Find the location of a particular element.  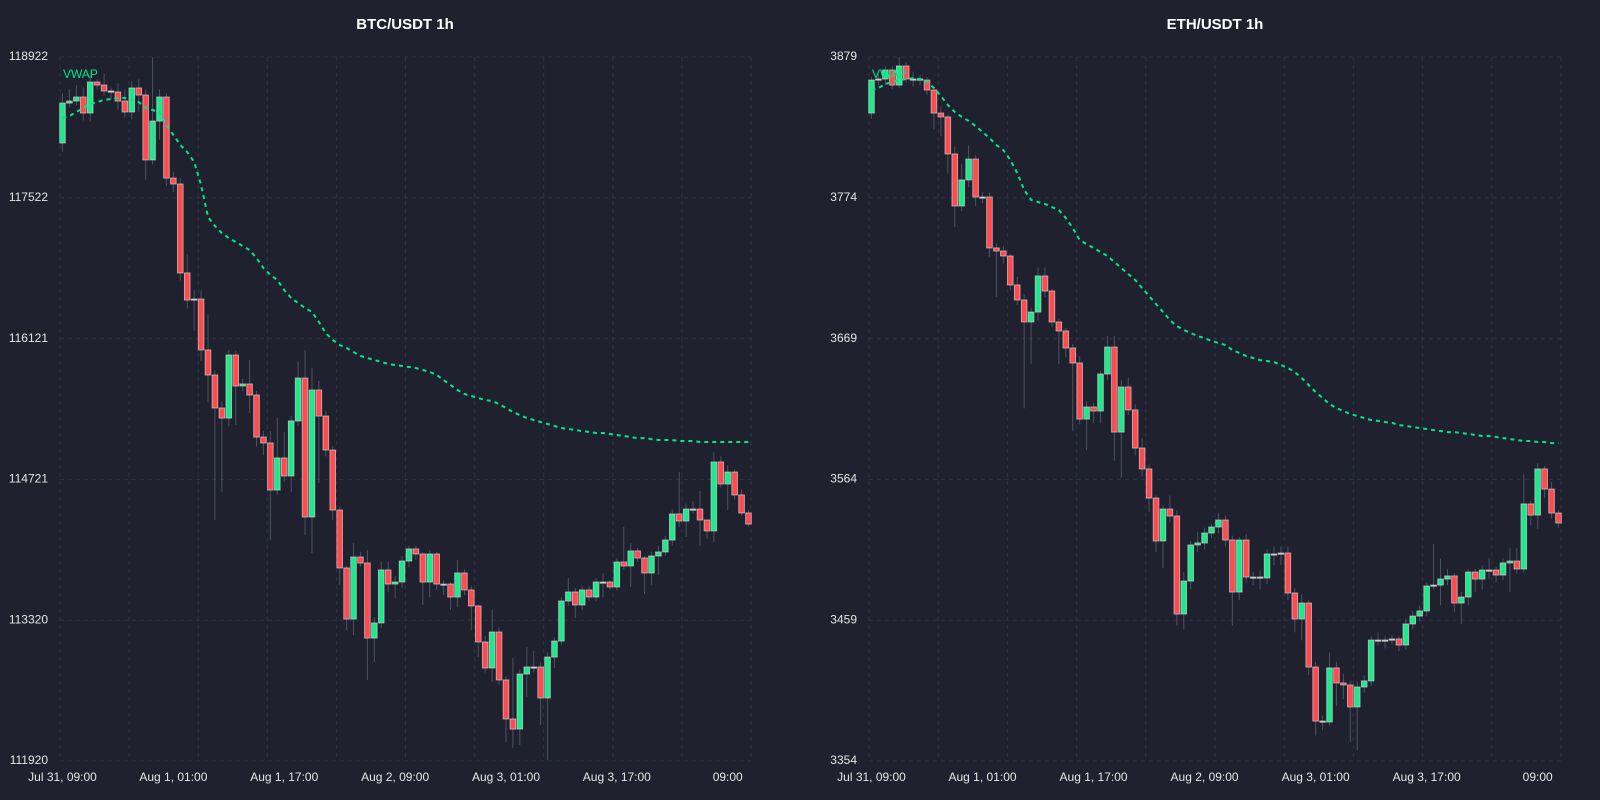

y-tick-label: 113320 is located at coordinates (28, 619).